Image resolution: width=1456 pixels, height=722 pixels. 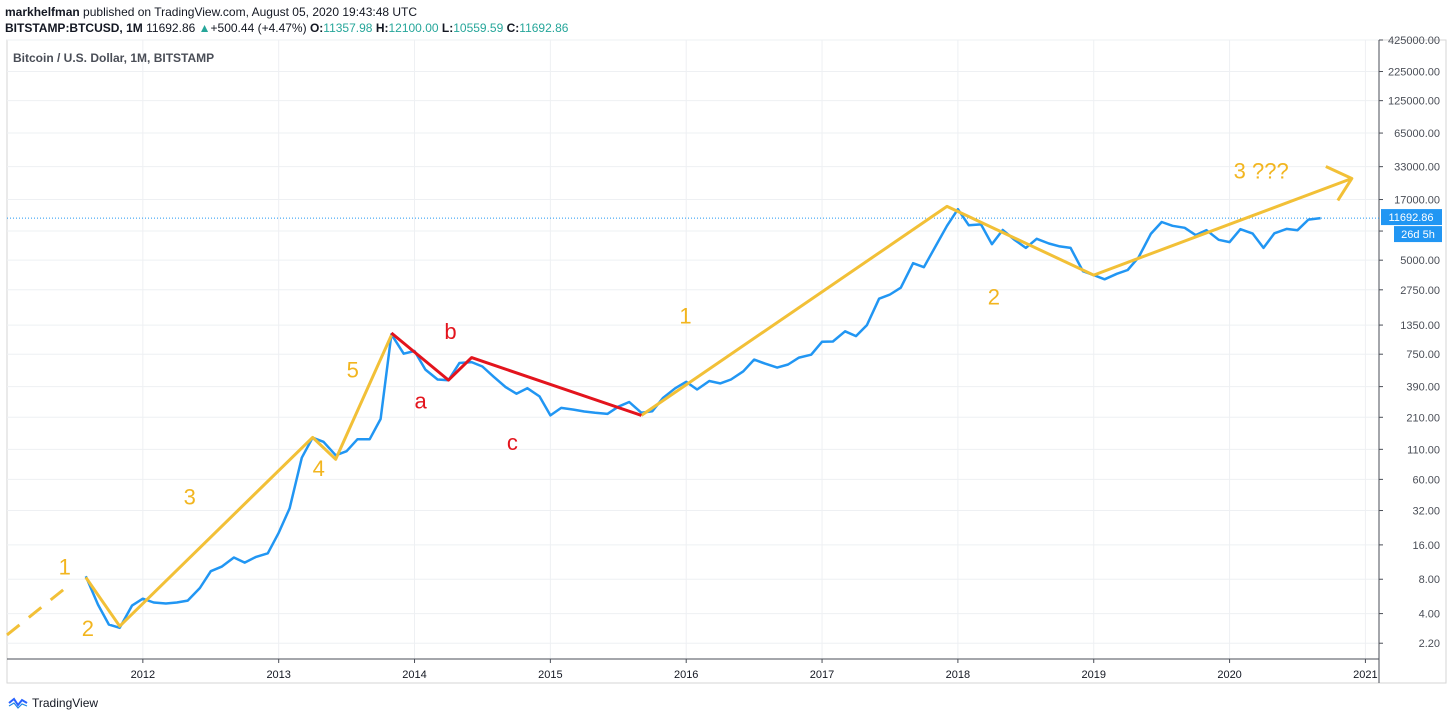 What do you see at coordinates (550, 675) in the screenshot?
I see `x-tick-label: 2015` at bounding box center [550, 675].